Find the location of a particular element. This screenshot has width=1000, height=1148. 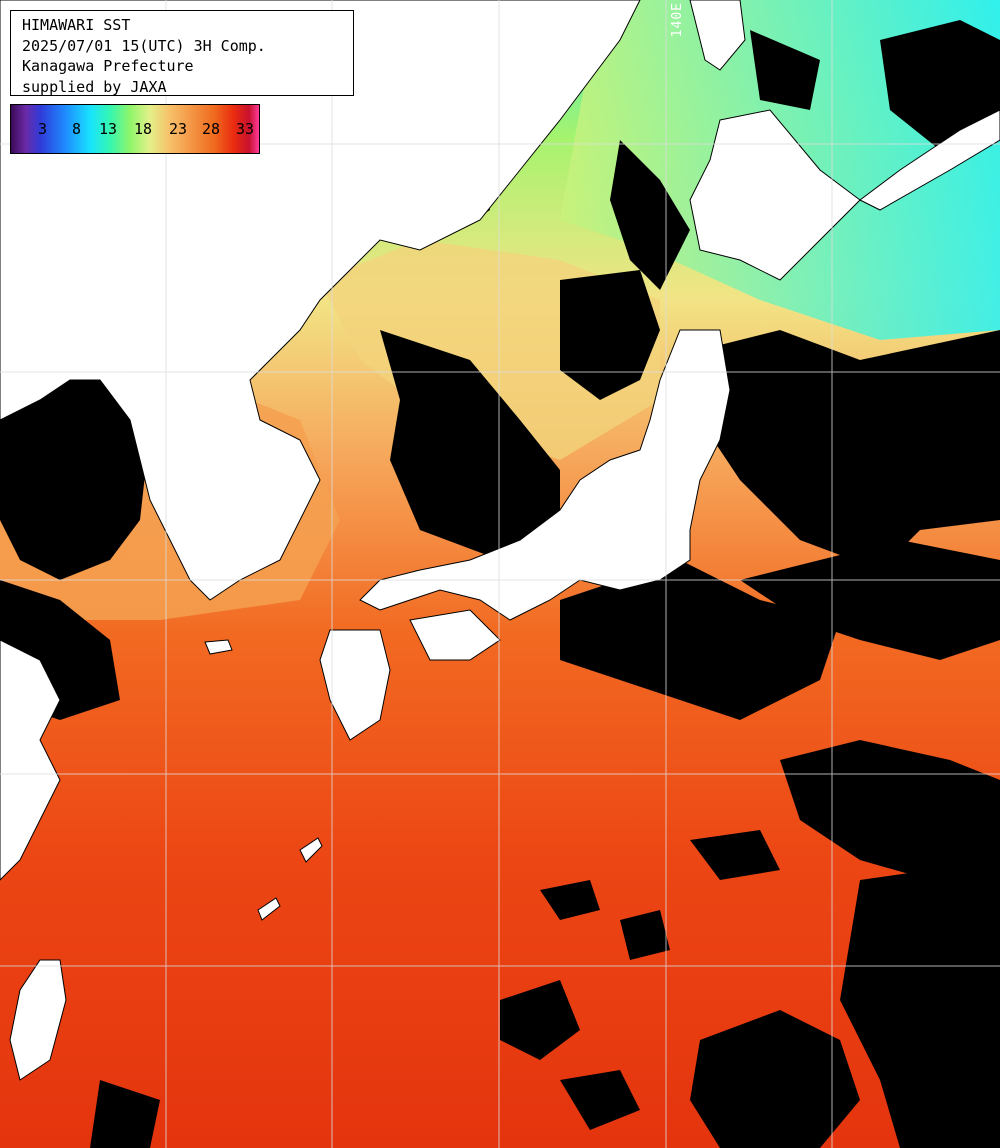

supplier-line: supplied by JAXA is located at coordinates (94, 86).